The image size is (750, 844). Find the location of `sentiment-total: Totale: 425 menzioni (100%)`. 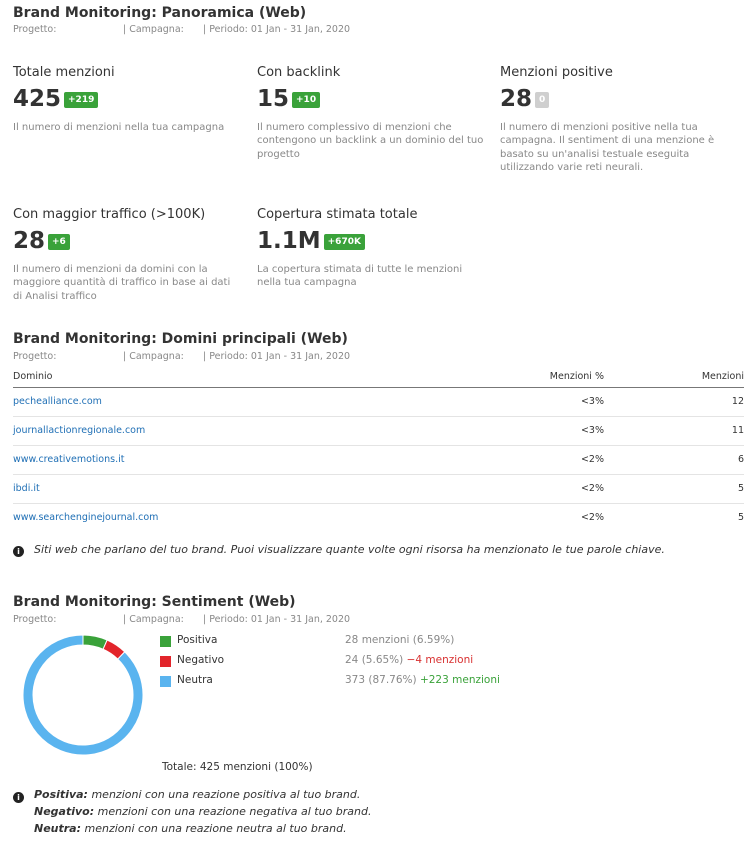

sentiment-total: Totale: 425 menzioni (100%) is located at coordinates (237, 767).